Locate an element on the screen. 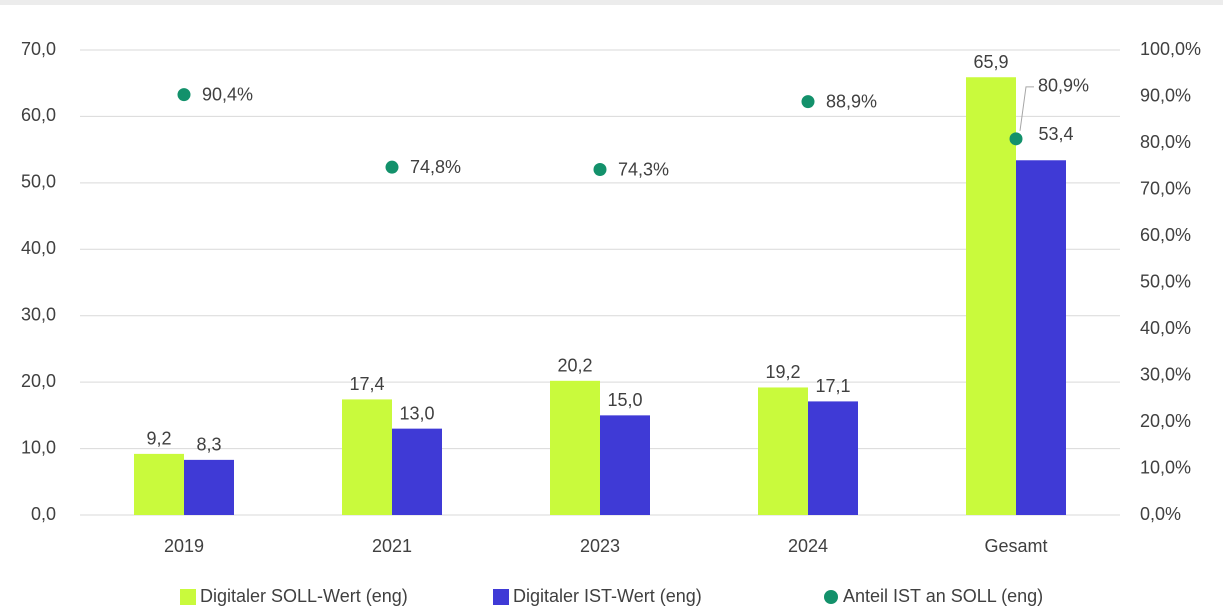 The width and height of the screenshot is (1223, 612). y-tick-label: 50,0 is located at coordinates (38, 182).